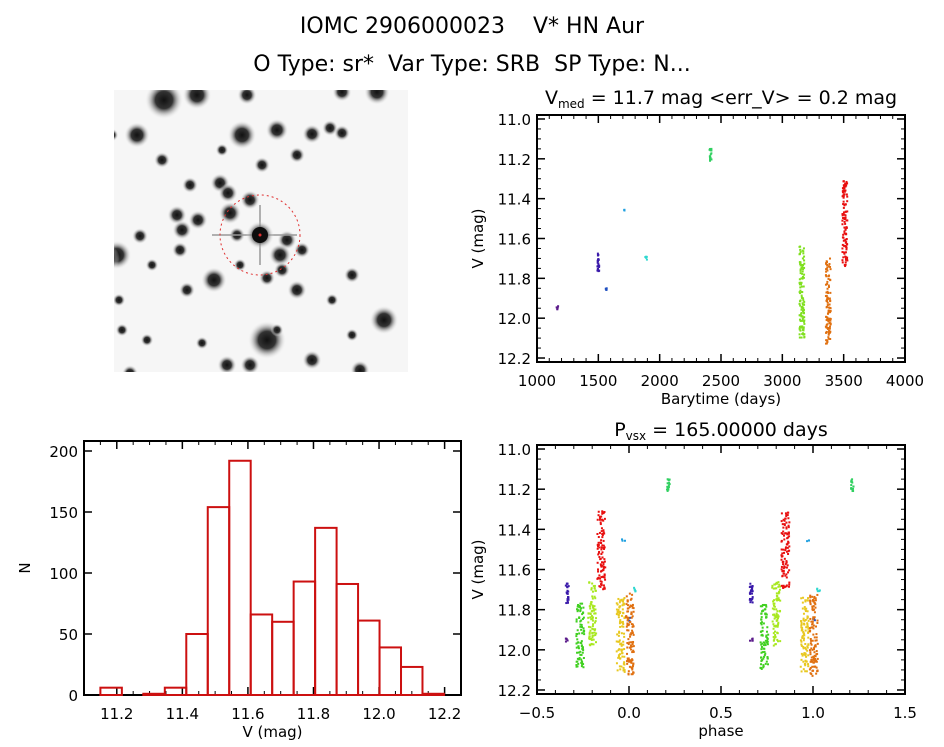 This screenshot has height=747, width=944. Describe the element at coordinates (537, 713) in the screenshot. I see `phase_curve-xtick-label: −0.5` at that location.